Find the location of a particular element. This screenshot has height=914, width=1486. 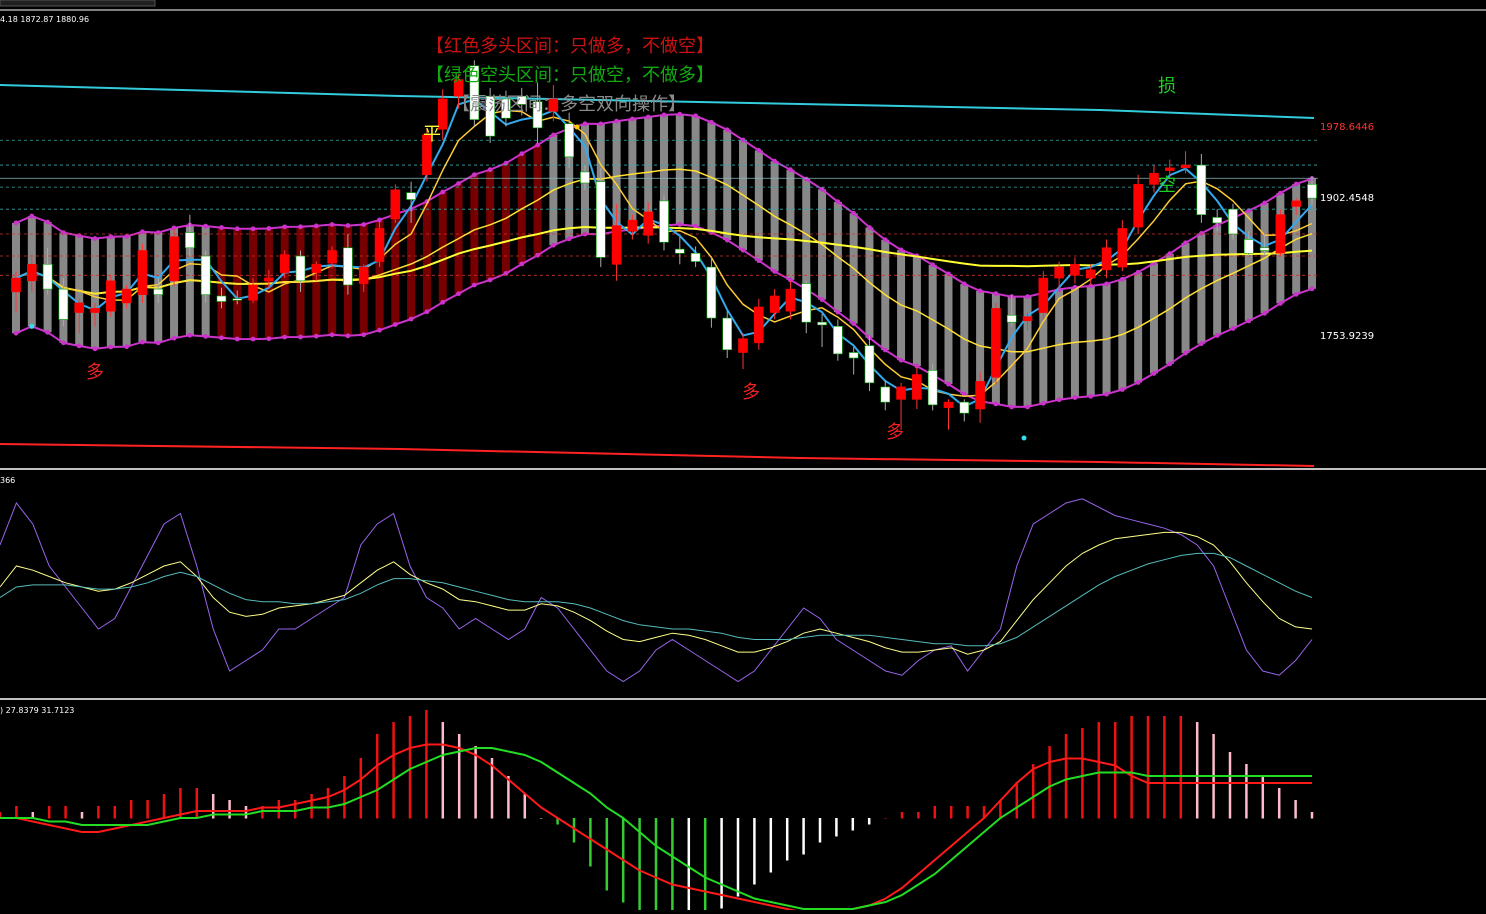

price-label-lower: 1753.9239 is located at coordinates (1347, 336).